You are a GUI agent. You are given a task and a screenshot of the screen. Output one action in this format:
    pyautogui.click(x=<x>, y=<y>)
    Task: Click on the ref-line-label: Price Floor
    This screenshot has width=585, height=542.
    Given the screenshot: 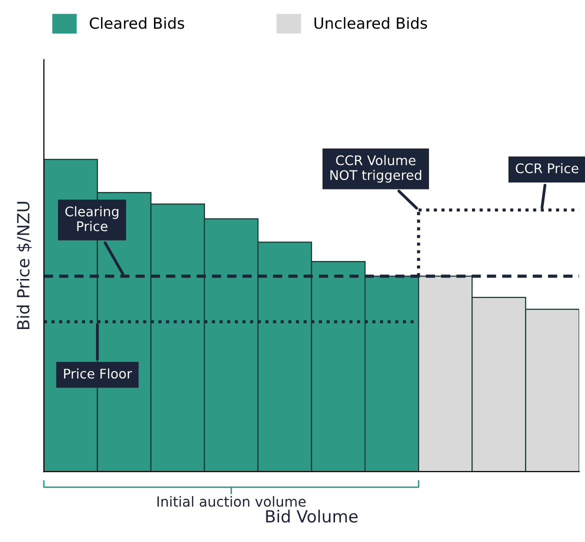 What is the action you would take?
    pyautogui.click(x=98, y=373)
    